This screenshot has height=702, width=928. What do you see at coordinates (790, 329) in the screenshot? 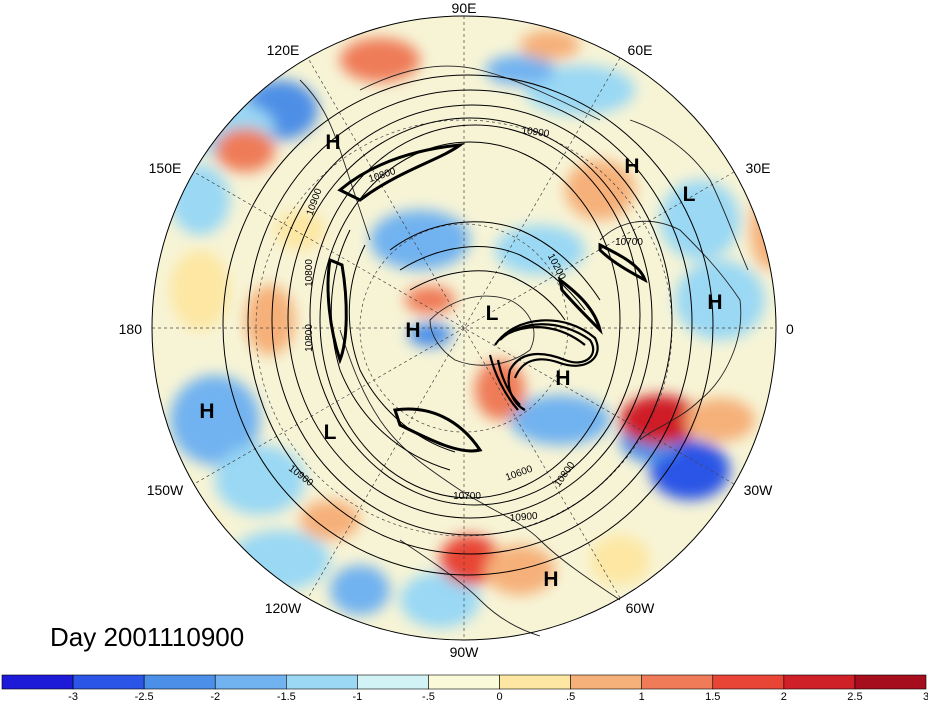
I see `longitude-label: 0` at bounding box center [790, 329].